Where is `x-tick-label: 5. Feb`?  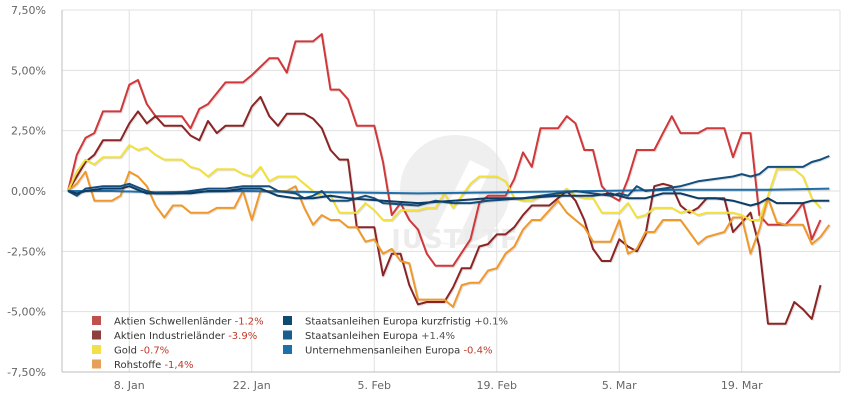
x-tick-label: 5. Feb is located at coordinates (374, 385).